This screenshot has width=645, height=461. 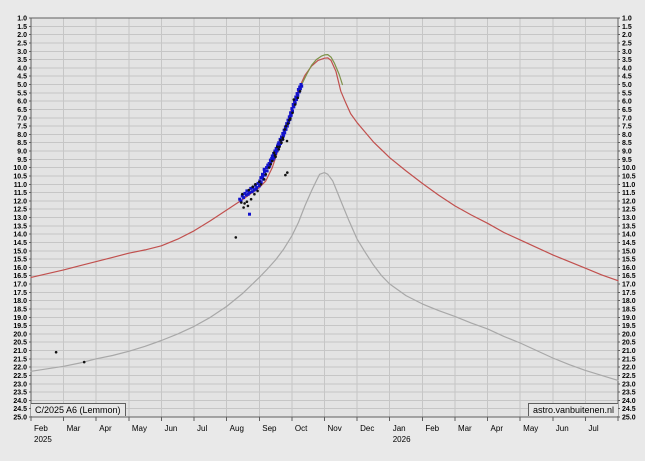 I want to click on svg-text: 1.0, so click(x=627, y=19).